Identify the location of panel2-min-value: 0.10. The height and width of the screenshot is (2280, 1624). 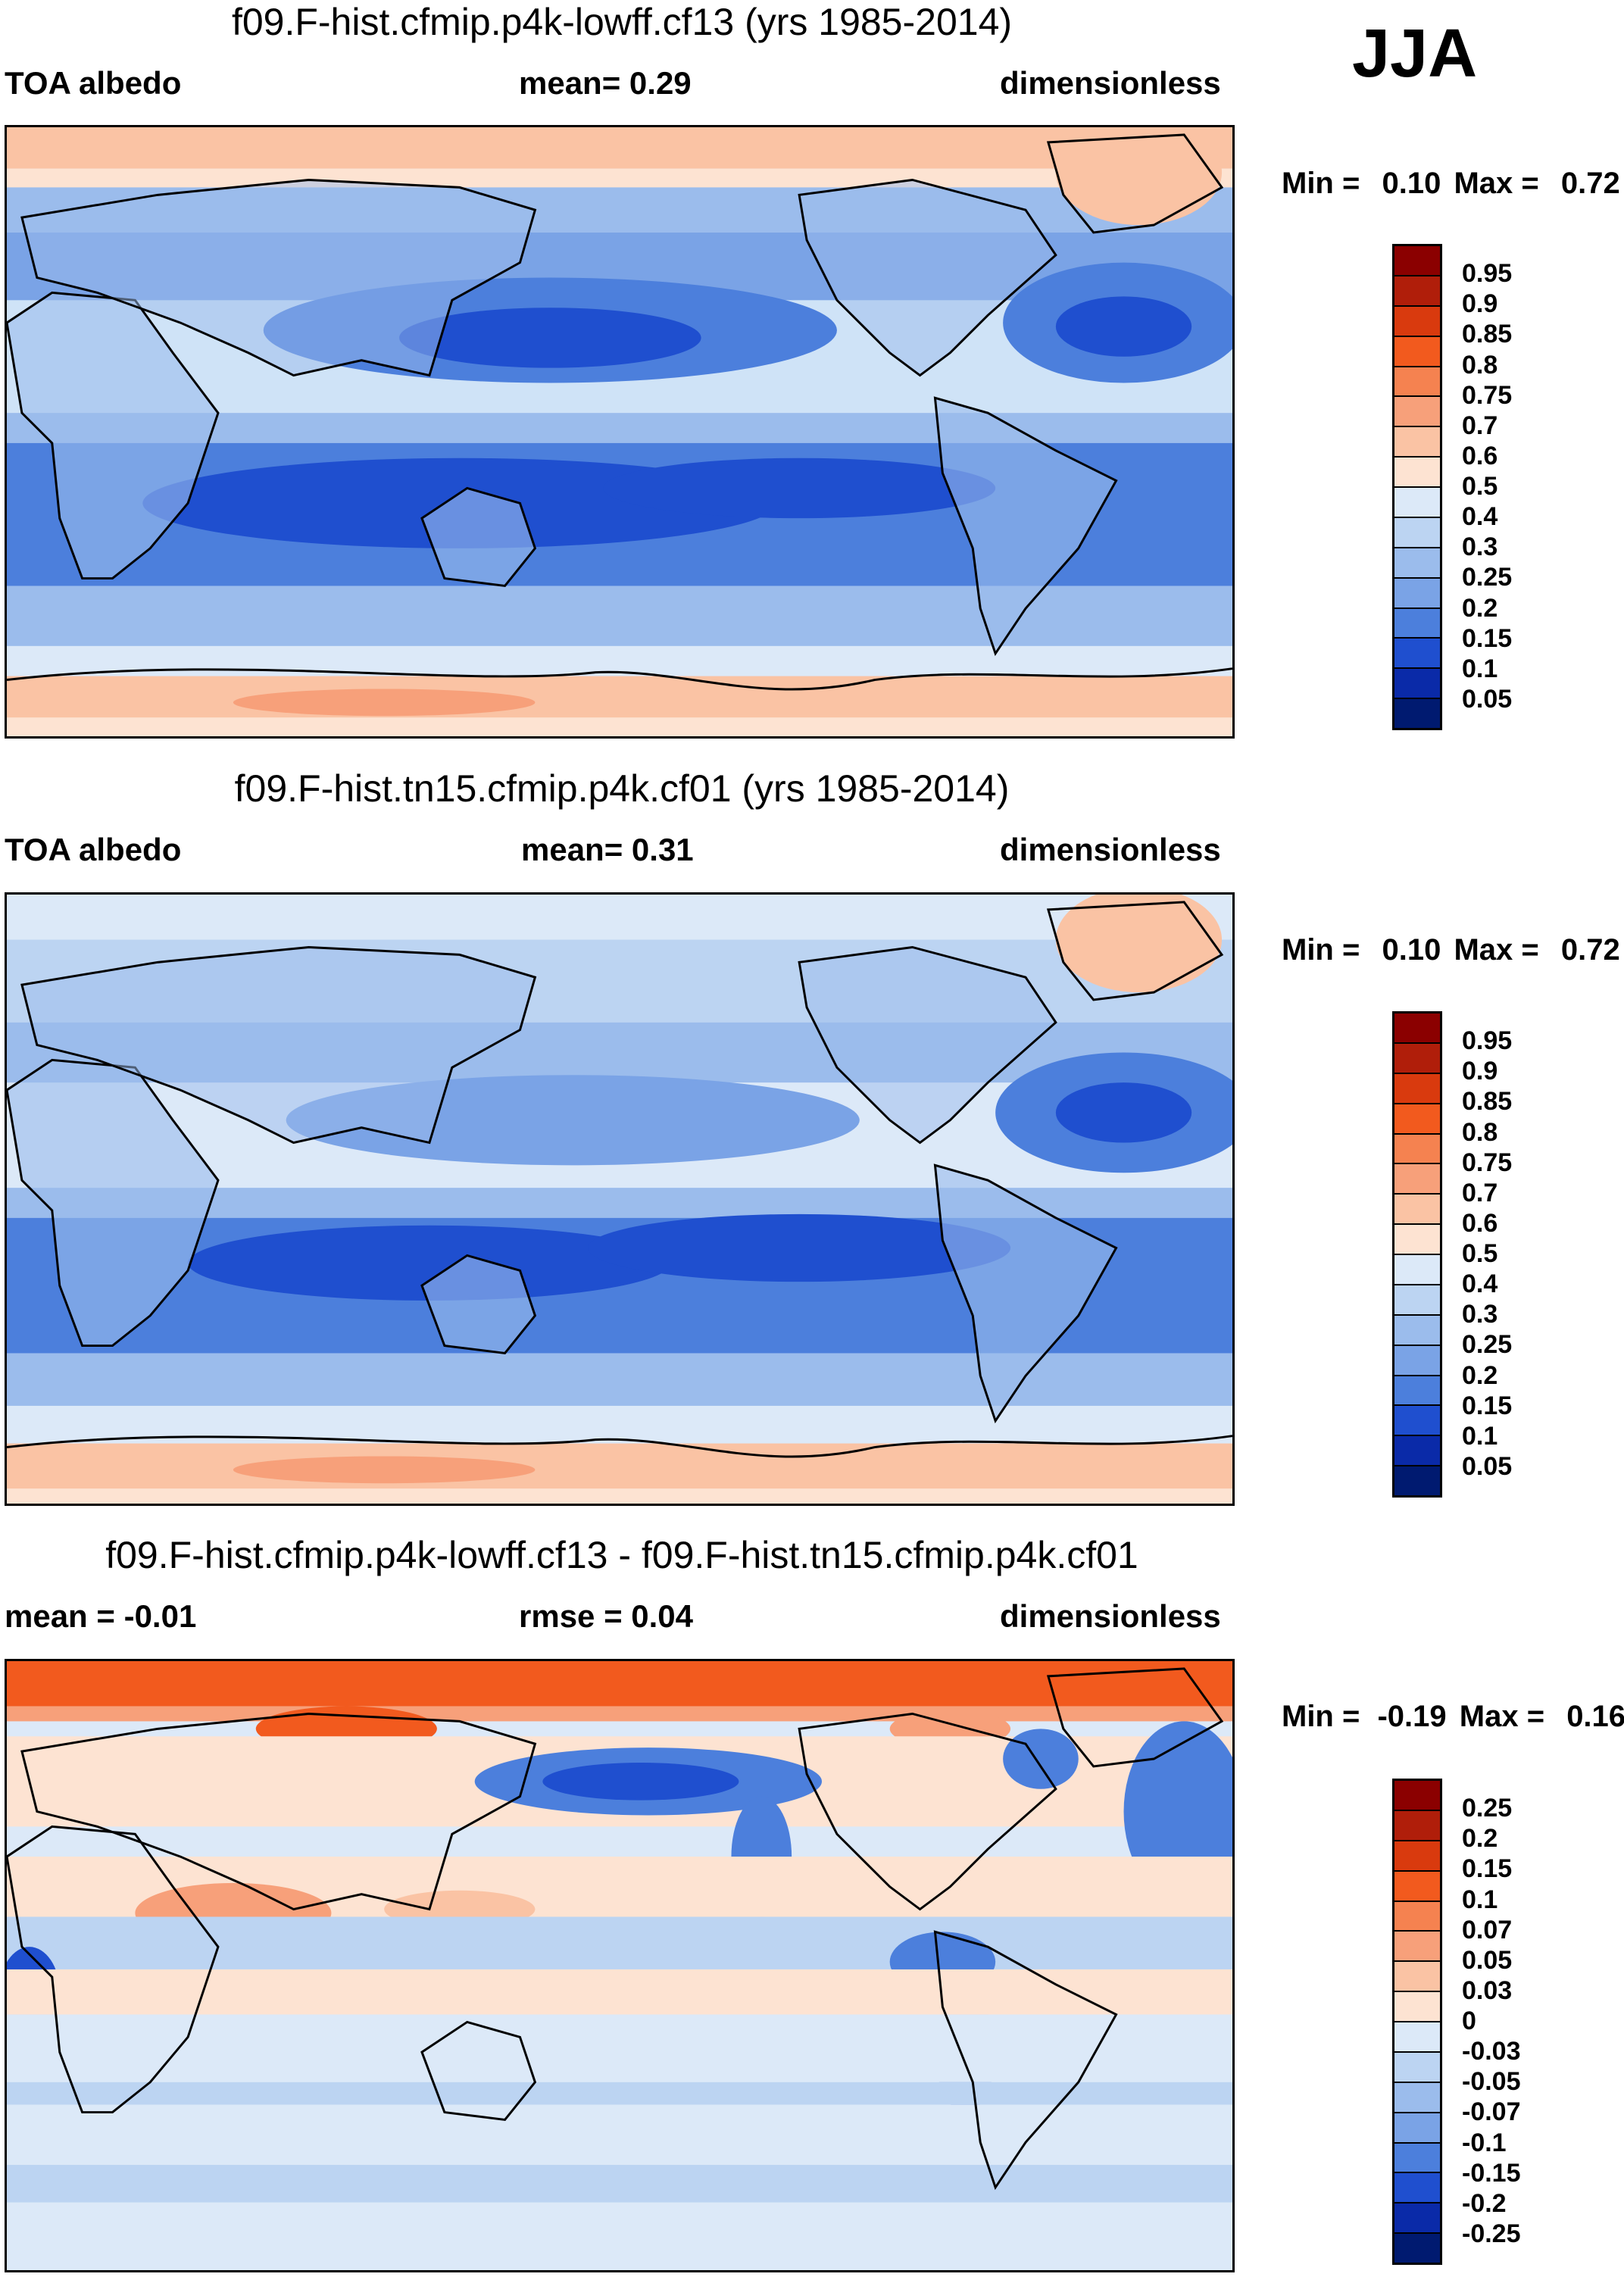
(1411, 950).